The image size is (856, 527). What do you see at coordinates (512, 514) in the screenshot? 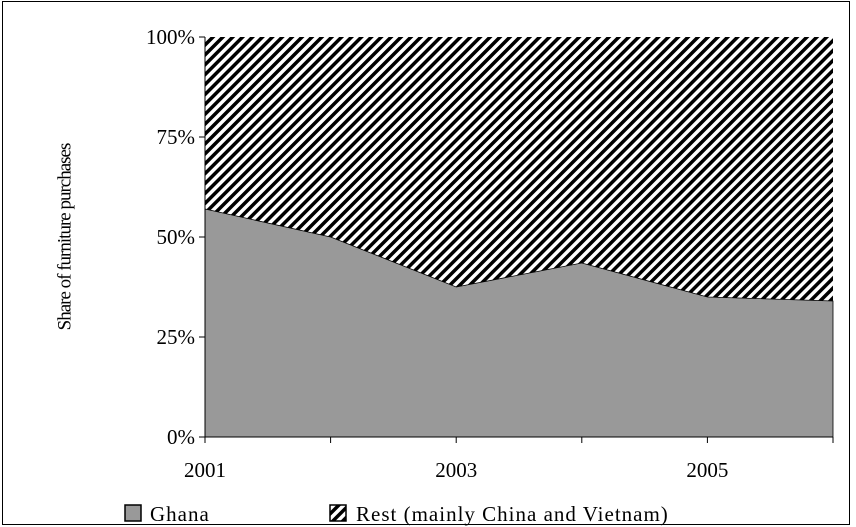
I see `legend-label-rest: Rest (mainly China and Vietnam)` at bounding box center [512, 514].